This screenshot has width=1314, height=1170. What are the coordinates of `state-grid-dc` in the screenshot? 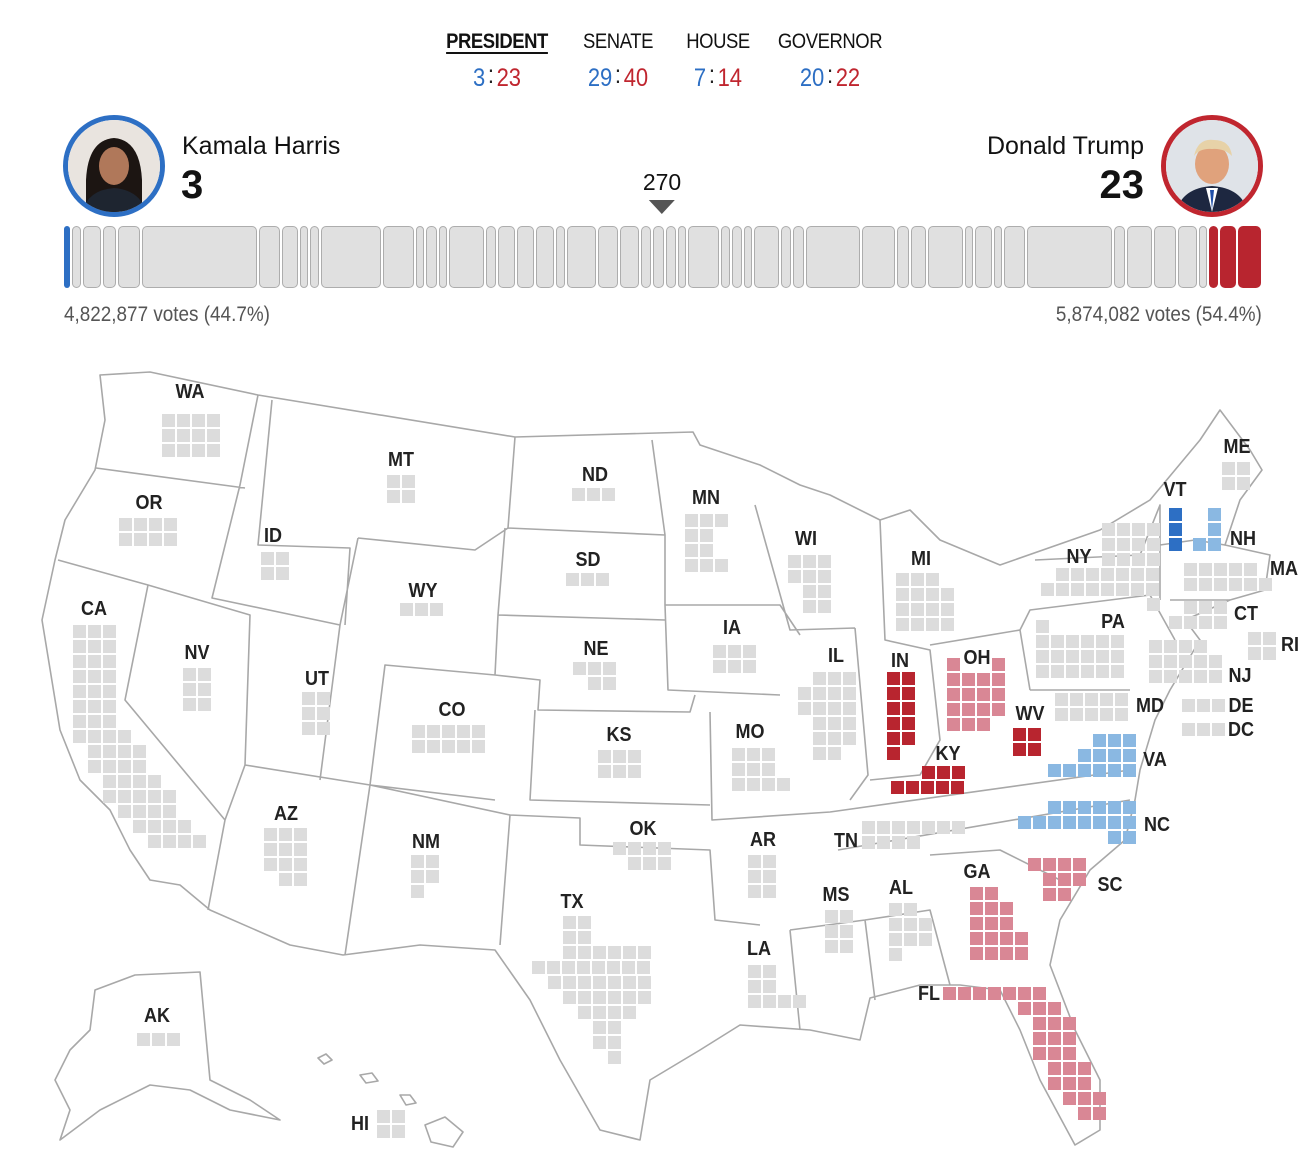 It's located at (1203, 729).